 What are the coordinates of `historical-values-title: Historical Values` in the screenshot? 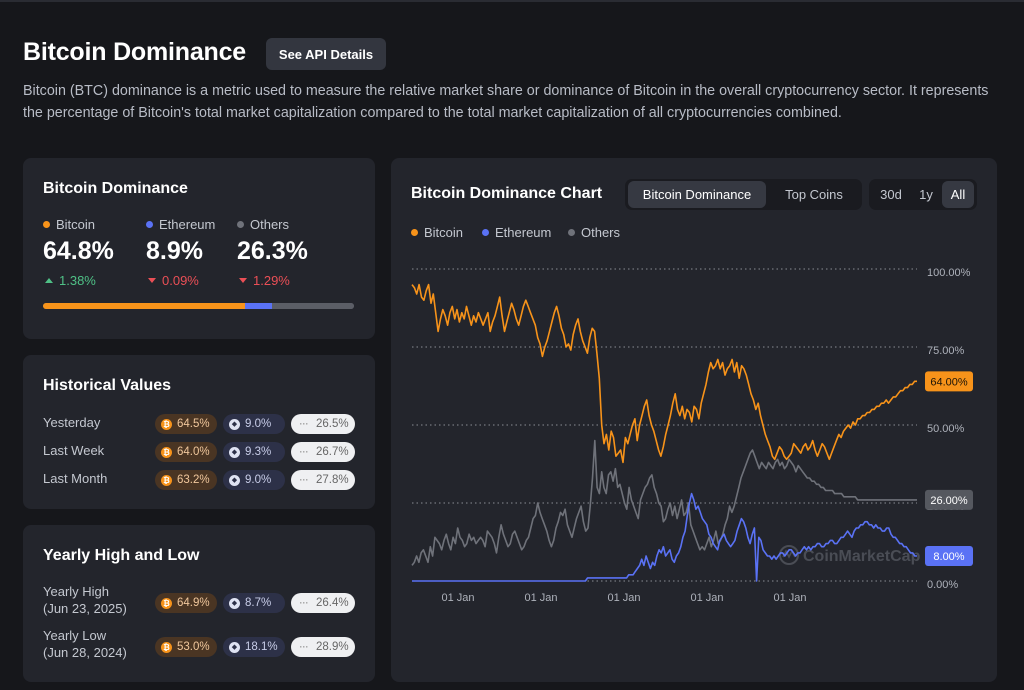 It's located at (107, 385).